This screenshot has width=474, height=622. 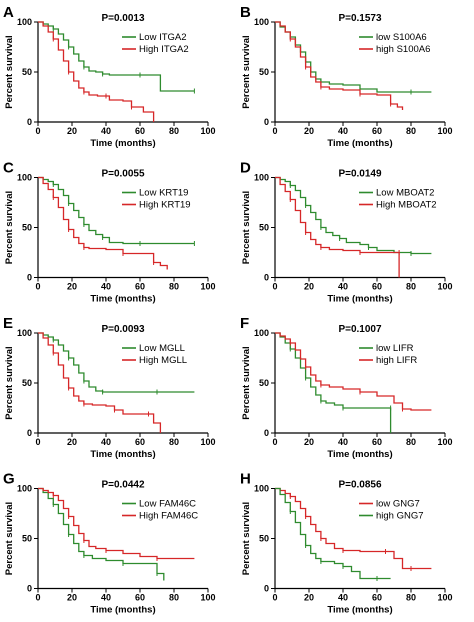 I want to click on p-value: P=0.0055, so click(x=123, y=174).